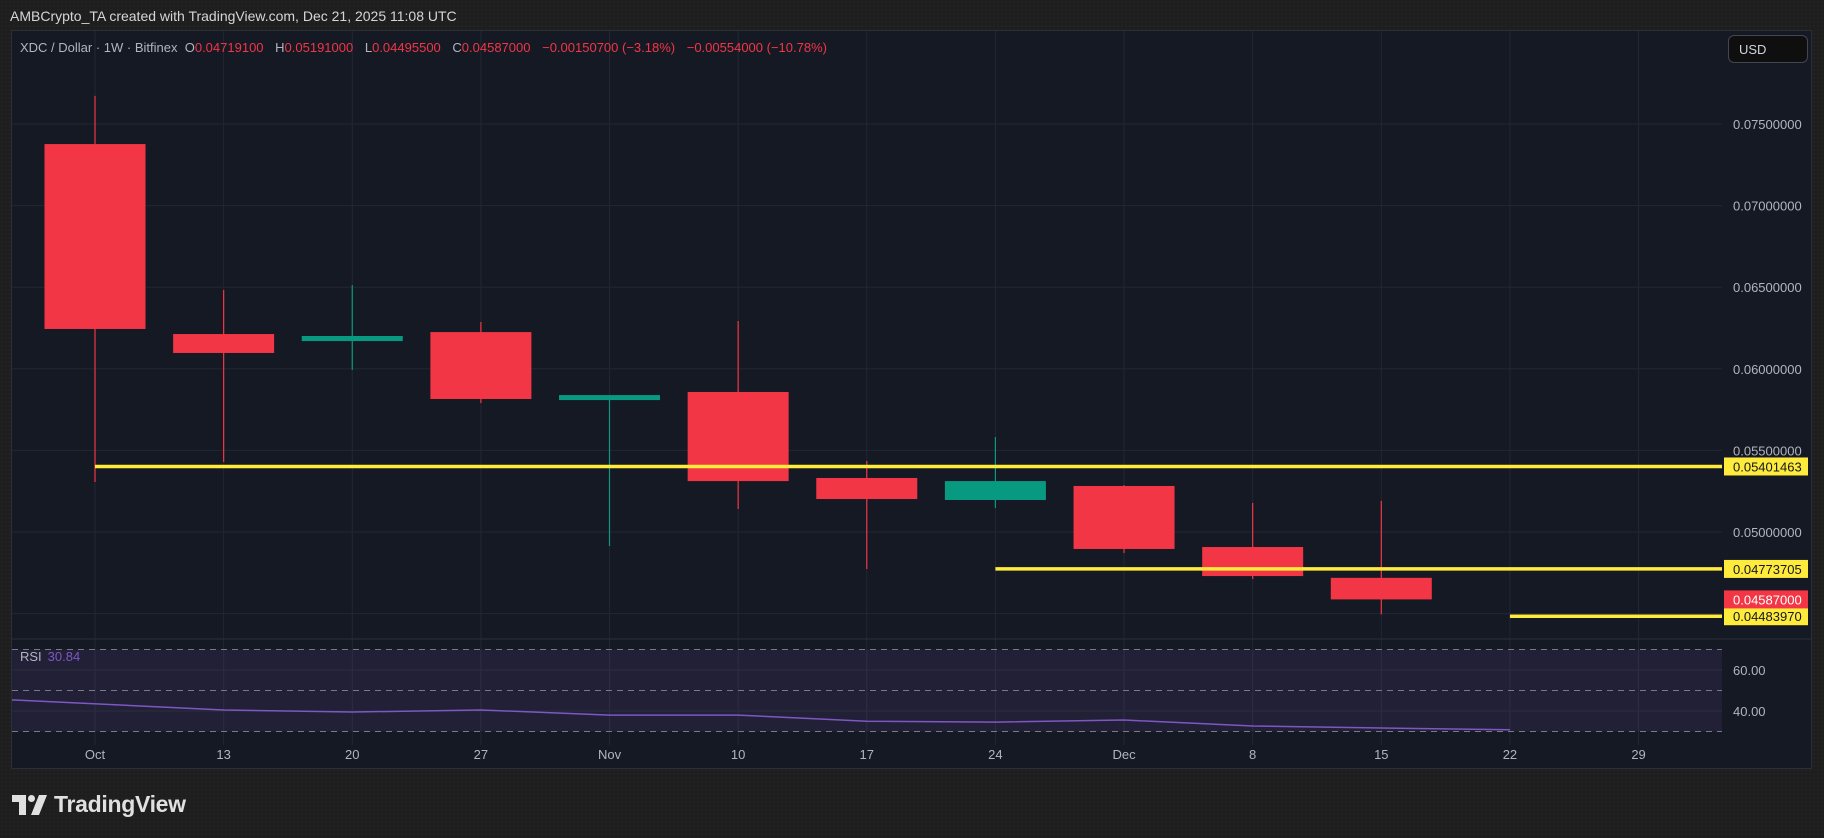 The image size is (1824, 838). What do you see at coordinates (738, 754) in the screenshot?
I see `time-axis-tick: 10` at bounding box center [738, 754].